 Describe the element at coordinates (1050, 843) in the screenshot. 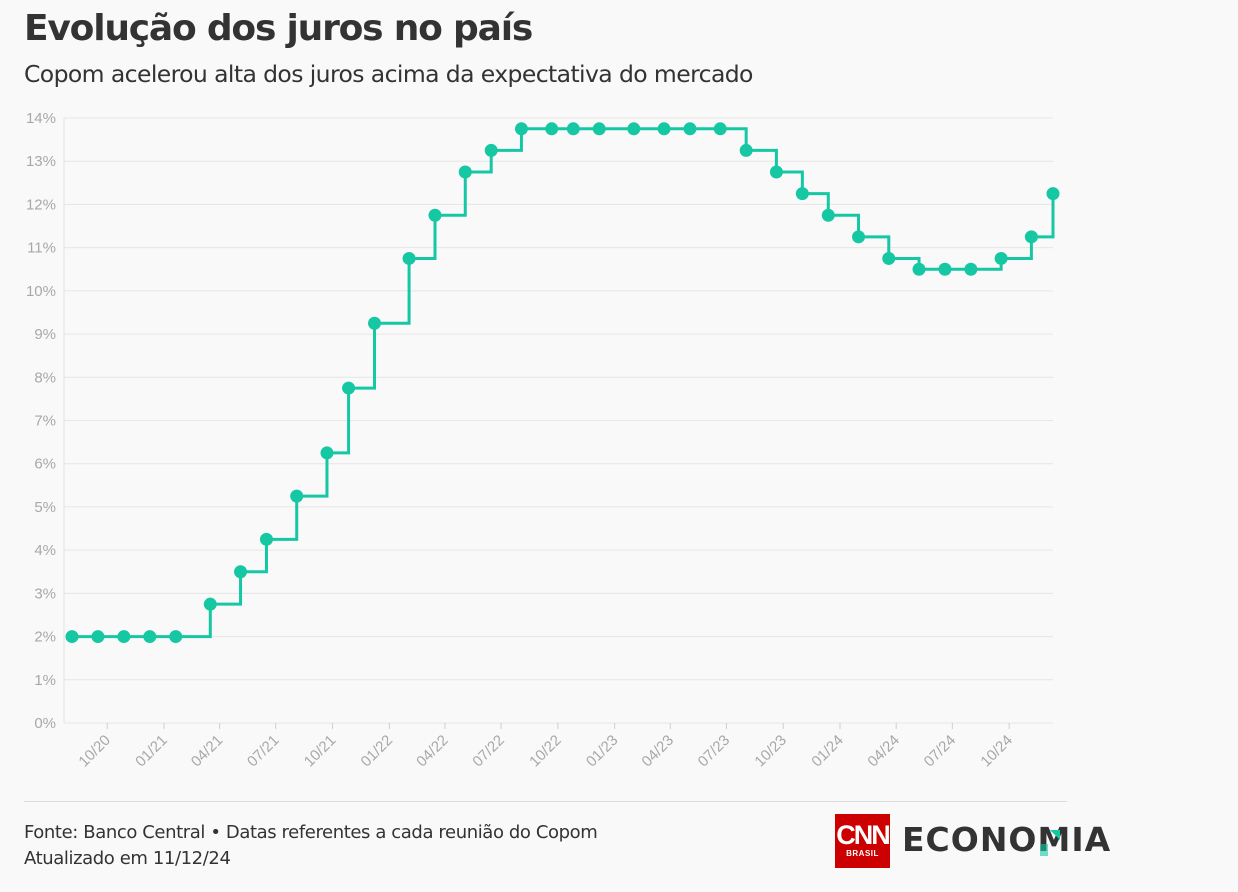

I see `logo-accent-icon` at that location.